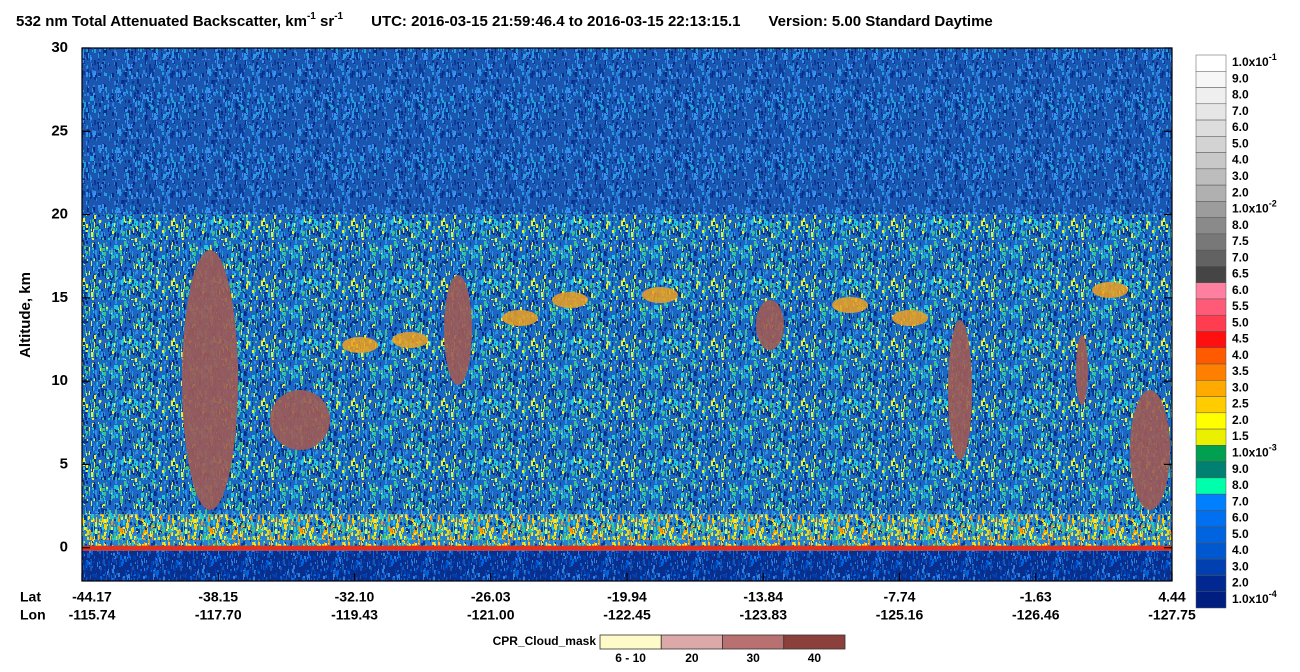 This screenshot has width=1300, height=672. I want to click on colorbar-label-text: 3.5, so click(1240, 371).